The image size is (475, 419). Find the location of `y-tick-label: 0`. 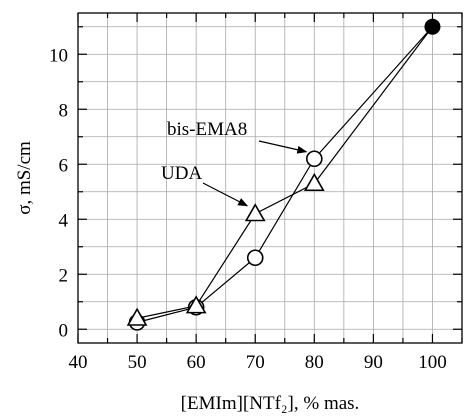

y-tick-label: 0 is located at coordinates (64, 330).